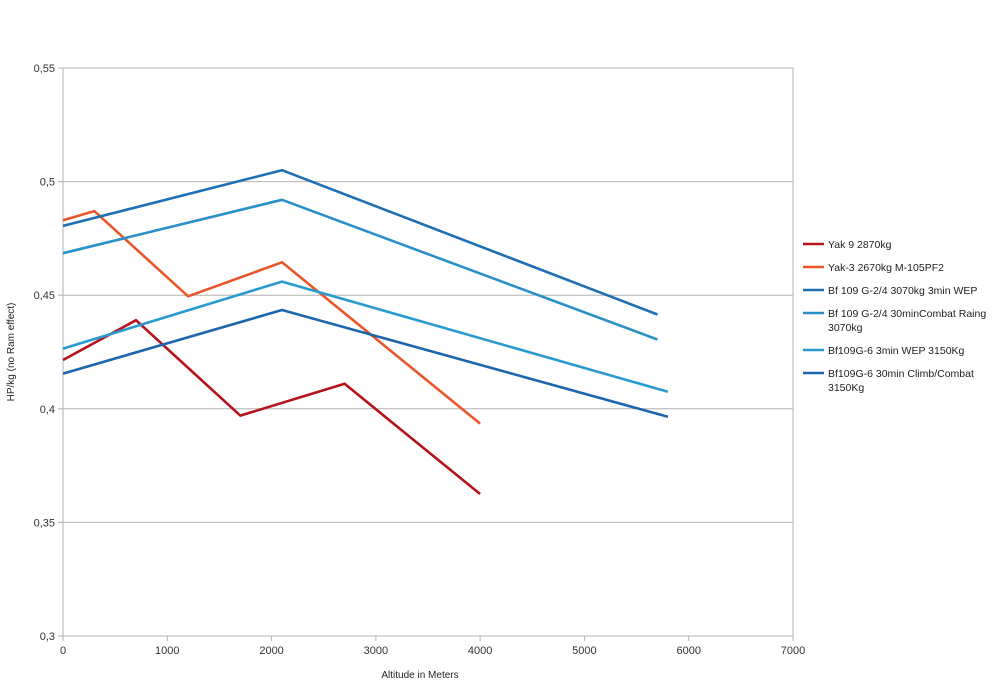  Describe the element at coordinates (584, 651) in the screenshot. I see `x-tick-label: 5000` at that location.